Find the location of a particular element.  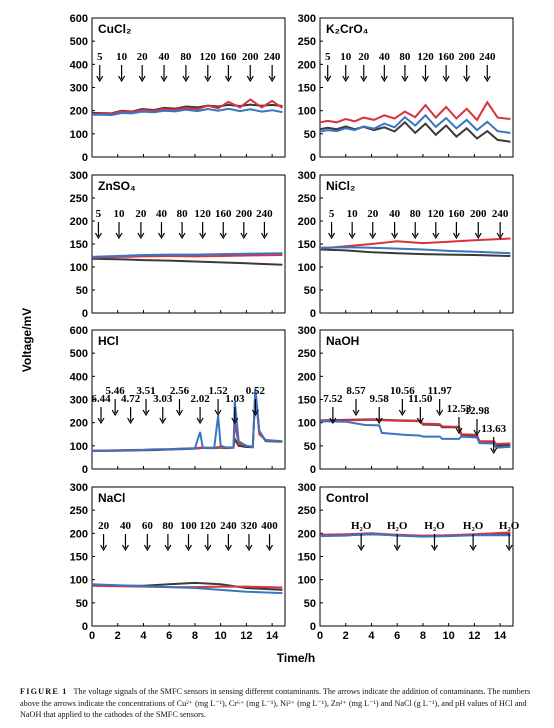

panel-title: NaCl is located at coordinates (111, 498).